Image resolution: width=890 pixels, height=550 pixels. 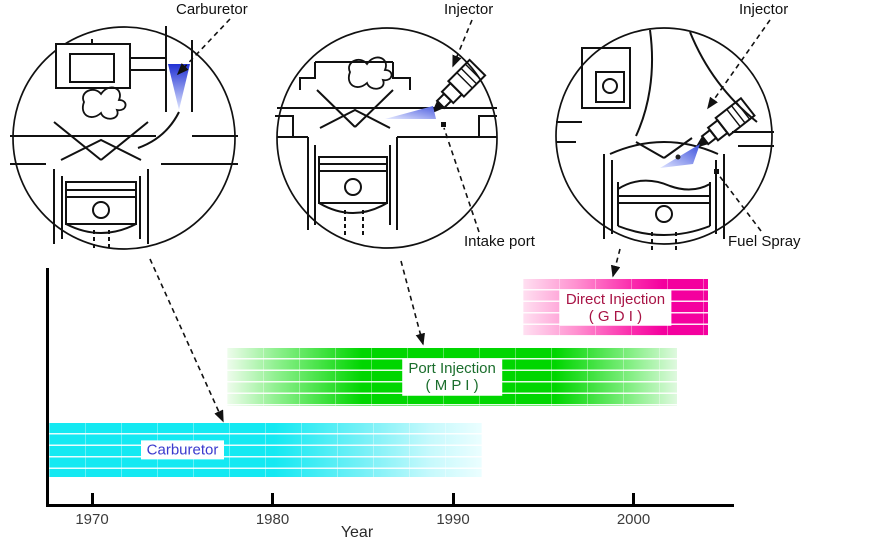 I want to click on bar-label-direct-injection: Direct Injection( G D I ), so click(x=615, y=307).